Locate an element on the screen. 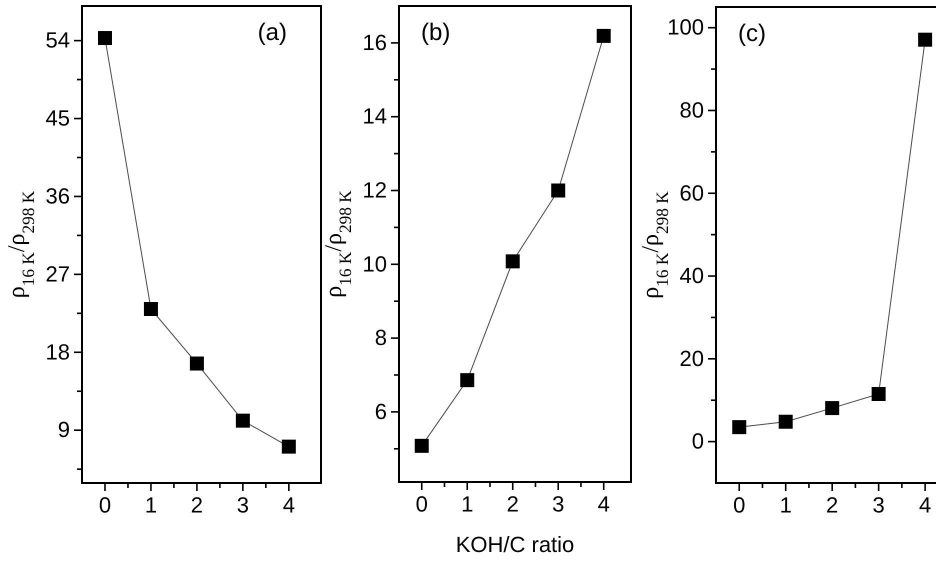 This screenshot has width=936, height=562. y-tick-label: 20 is located at coordinates (692, 358).